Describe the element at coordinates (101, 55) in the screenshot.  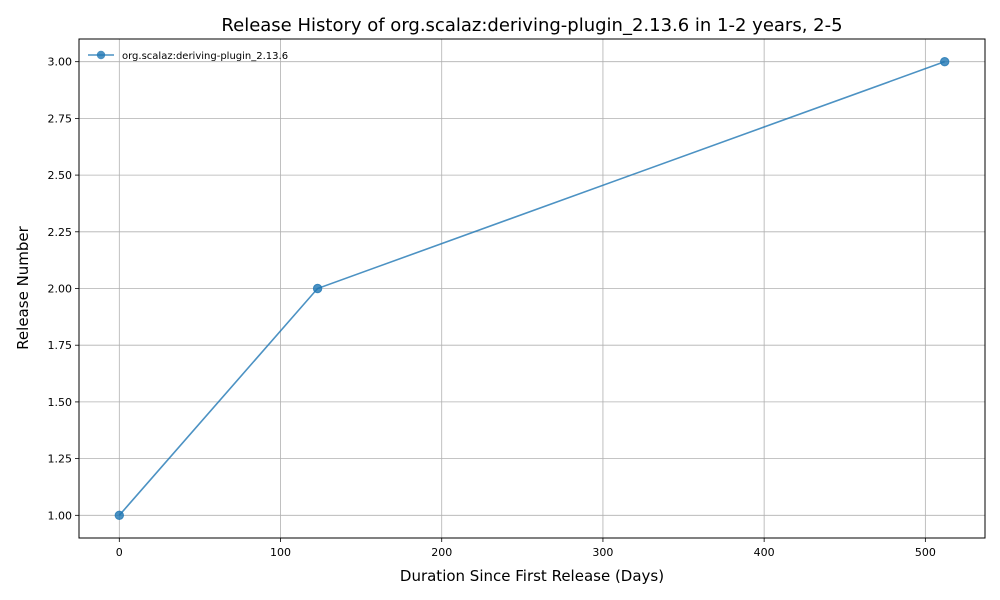
I see `legend-marker` at that location.